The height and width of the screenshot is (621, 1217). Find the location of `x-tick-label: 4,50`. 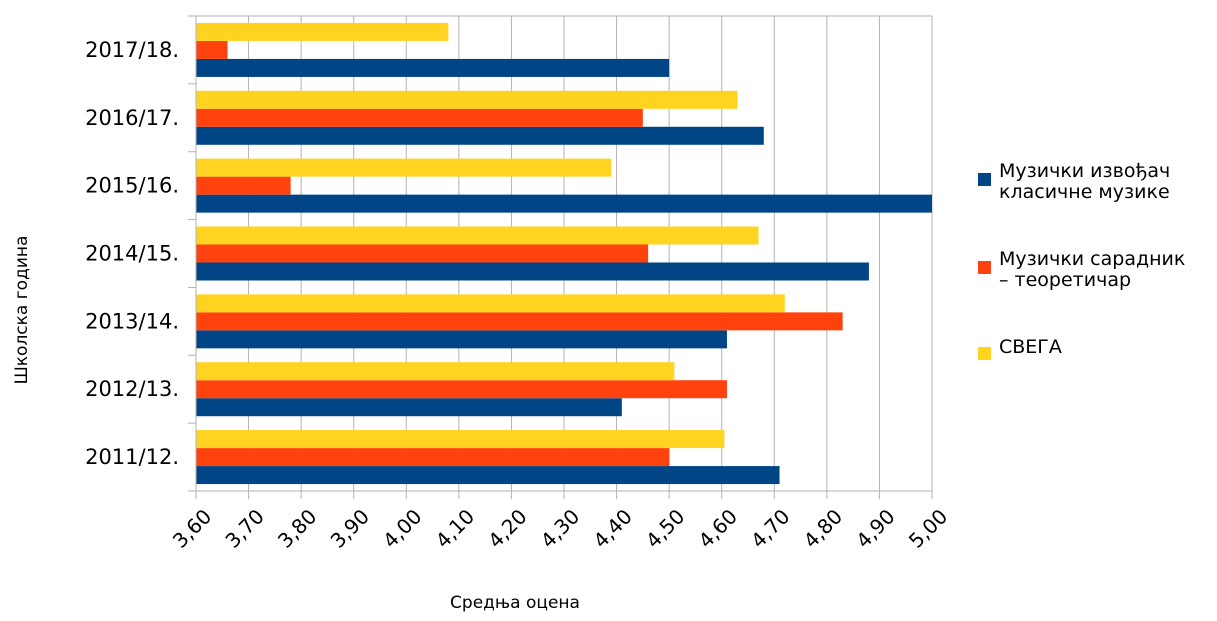

x-tick-label: 4,50 is located at coordinates (665, 528).